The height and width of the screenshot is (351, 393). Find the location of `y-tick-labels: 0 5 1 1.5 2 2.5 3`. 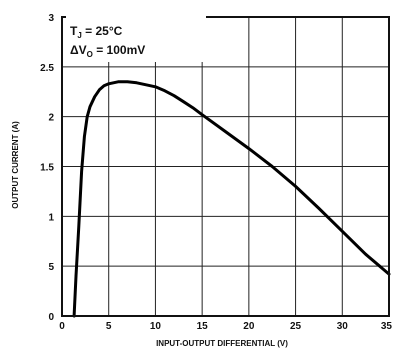

y-tick-labels: 0 5 1 1.5 2 2.5 3 is located at coordinates (47, 168).